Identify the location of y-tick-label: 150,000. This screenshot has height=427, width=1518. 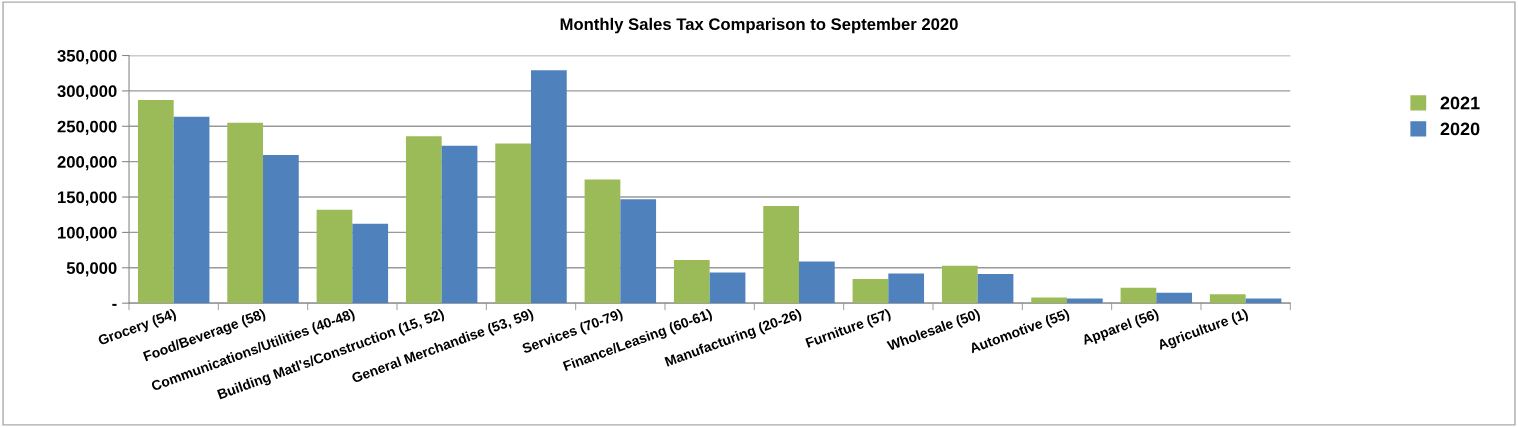
(87, 198).